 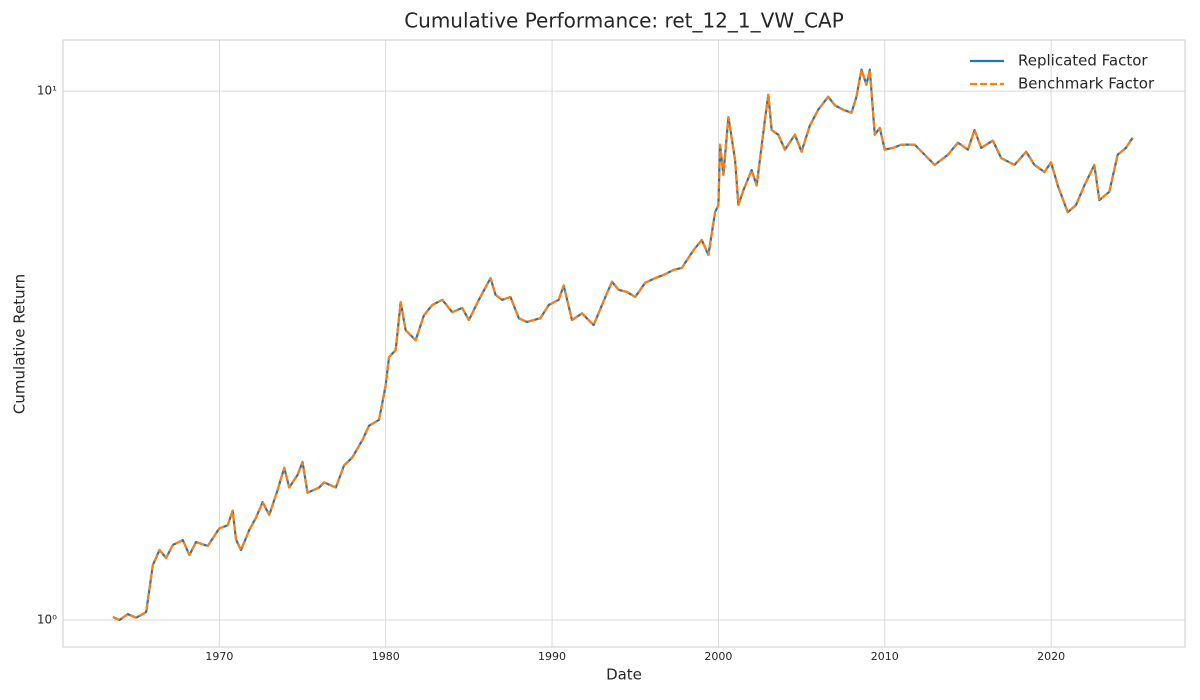 I want to click on x-tick-label: 1970, so click(x=219, y=656).